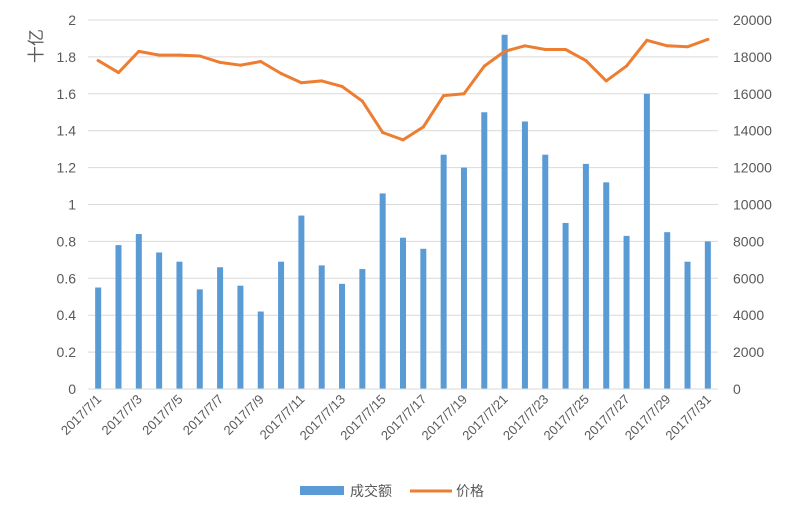 The image size is (787, 519). Describe the element at coordinates (203, 415) in the screenshot. I see `x-tick-label: 2017/7/7` at that location.